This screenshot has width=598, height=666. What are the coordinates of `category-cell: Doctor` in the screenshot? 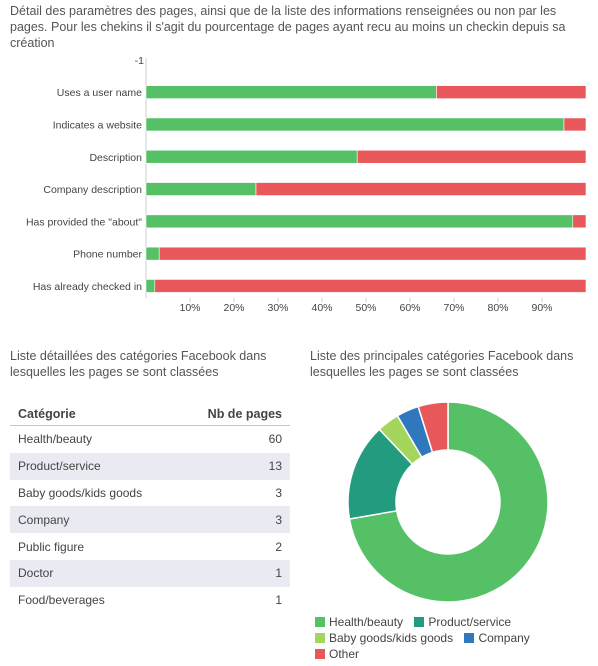 It's located at (95, 573).